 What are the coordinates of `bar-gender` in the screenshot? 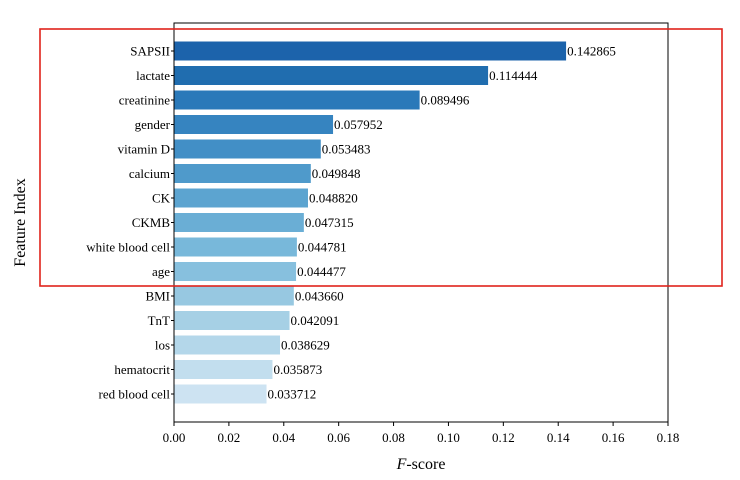 It's located at (254, 124).